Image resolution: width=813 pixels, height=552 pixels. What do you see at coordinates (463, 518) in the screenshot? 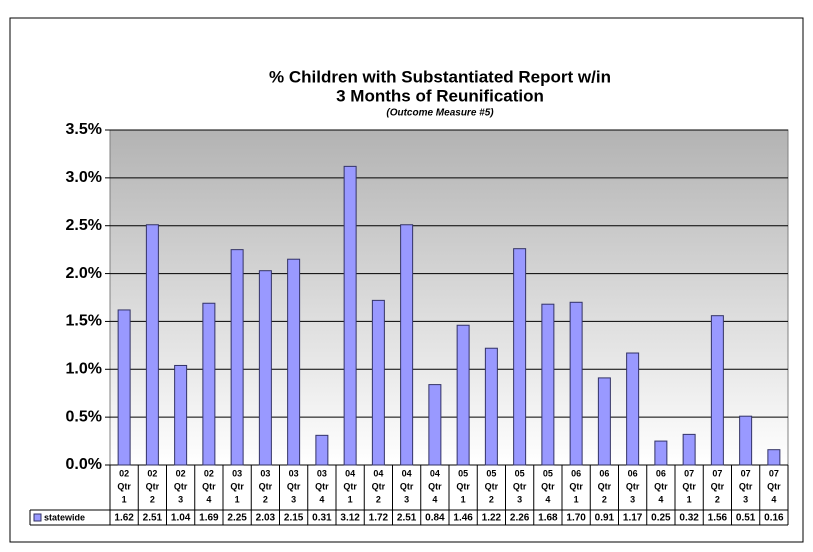
I see `data-label: 1.46` at bounding box center [463, 518].